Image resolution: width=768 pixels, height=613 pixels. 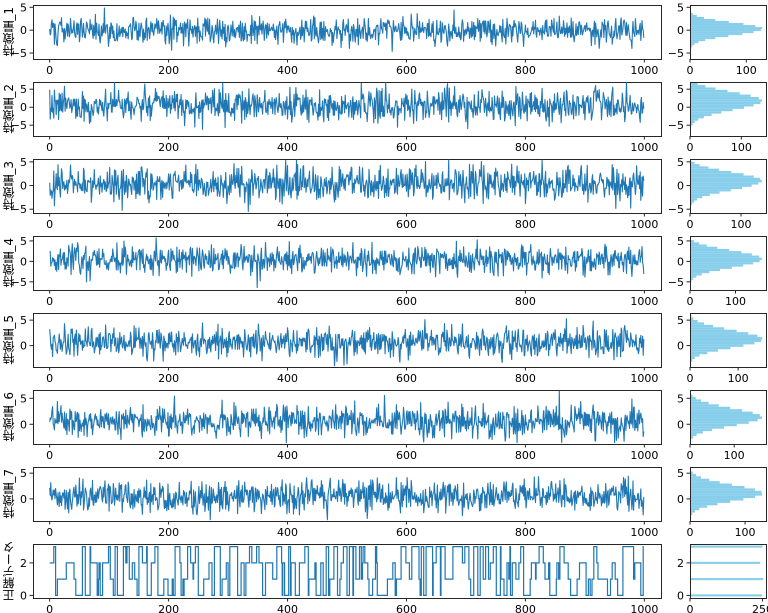 I want to click on plot-row-2: 特徴量_2 0 200 400 600 800 1000 5 0 −5 0 100 5 0 −5, so click(x=384, y=115).